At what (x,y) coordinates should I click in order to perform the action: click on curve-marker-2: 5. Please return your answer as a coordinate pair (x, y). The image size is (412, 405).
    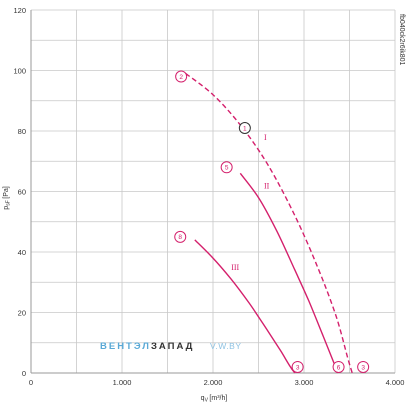
    Looking at the image, I should click on (226, 167).